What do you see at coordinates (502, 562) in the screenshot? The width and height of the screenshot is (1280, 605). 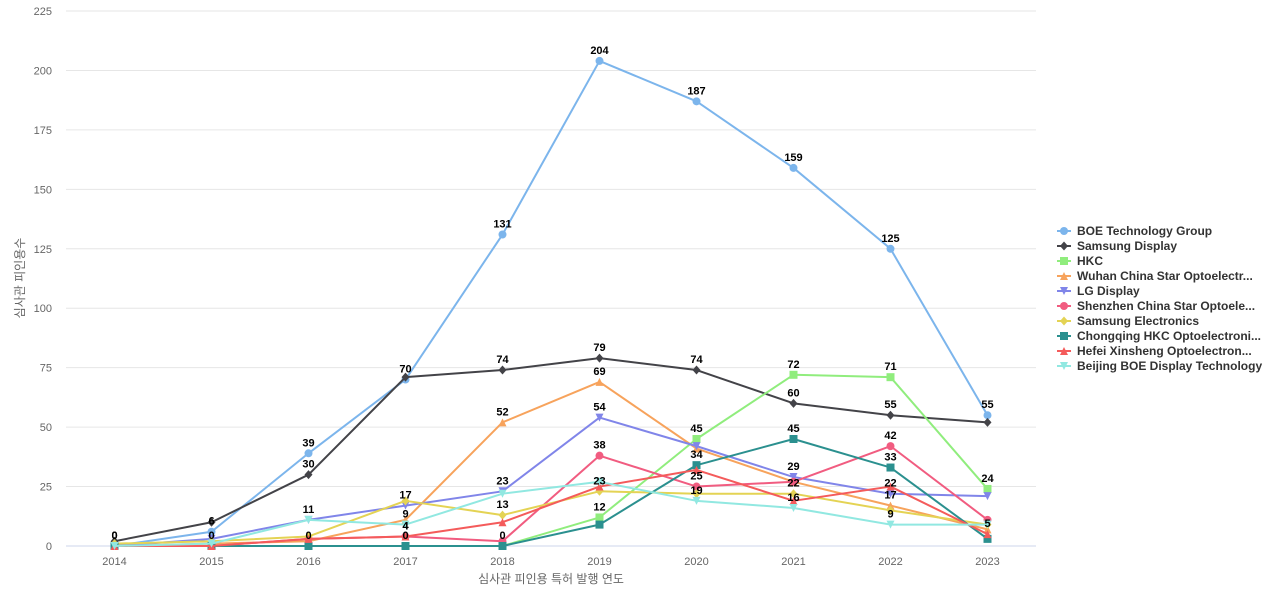 I see `x-tick-label: 2018` at bounding box center [502, 562].